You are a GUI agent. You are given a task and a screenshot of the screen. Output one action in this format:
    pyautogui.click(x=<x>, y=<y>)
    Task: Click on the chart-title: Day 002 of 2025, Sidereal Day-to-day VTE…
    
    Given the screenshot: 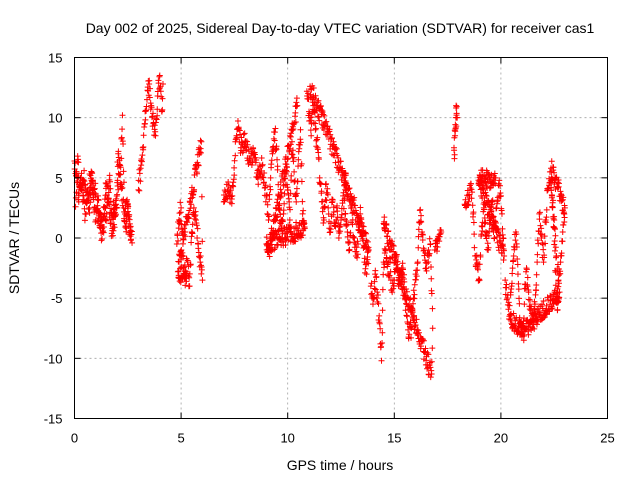 What is the action you would take?
    pyautogui.click(x=340, y=28)
    